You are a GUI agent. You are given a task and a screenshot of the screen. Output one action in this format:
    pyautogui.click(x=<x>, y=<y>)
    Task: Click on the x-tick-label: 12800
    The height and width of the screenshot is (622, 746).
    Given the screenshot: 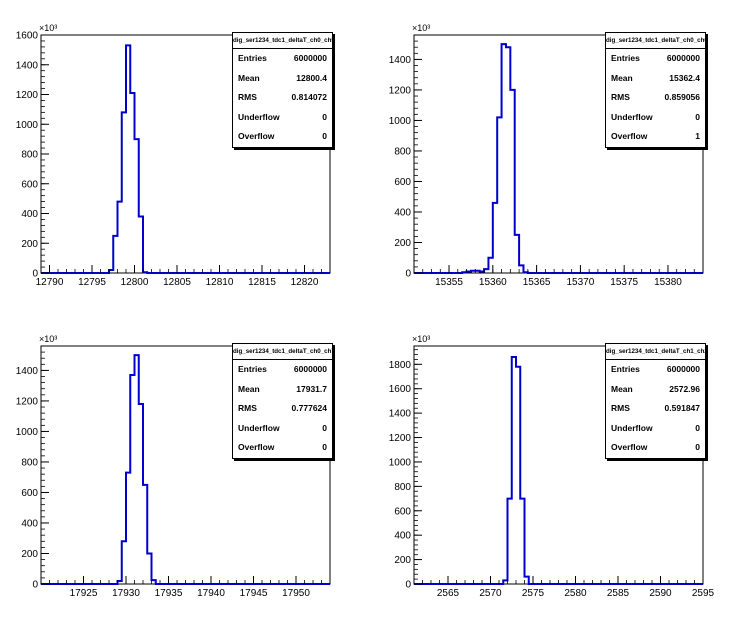 What is the action you would take?
    pyautogui.click(x=135, y=282)
    